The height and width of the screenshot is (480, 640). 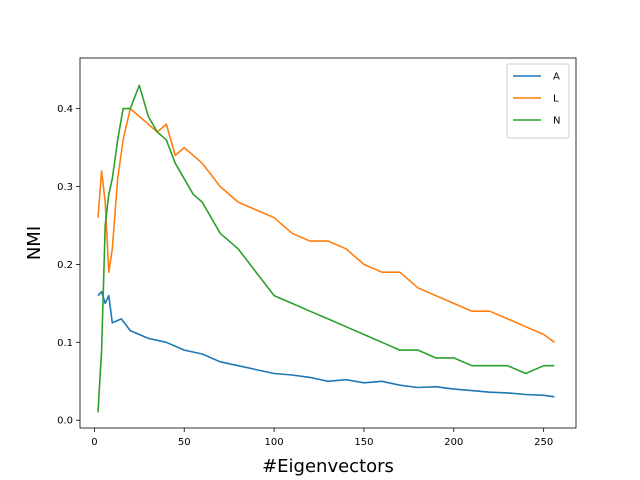 I want to click on y-tick-label: 0.1, so click(x=65, y=343).